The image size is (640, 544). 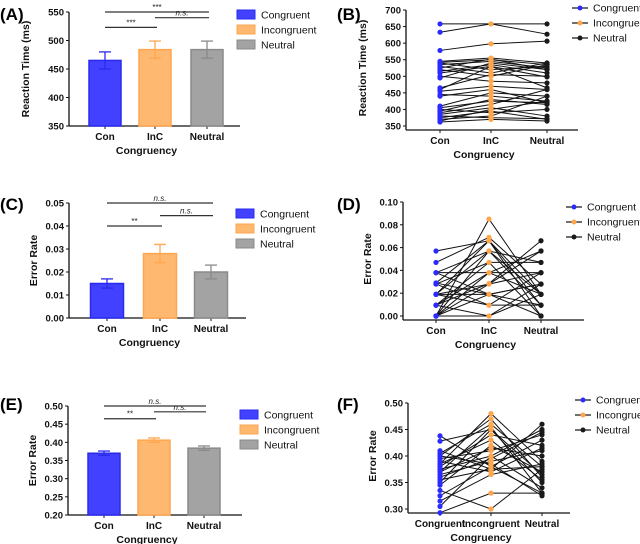 I want to click on y-tick-label: 0.08, so click(x=389, y=225).